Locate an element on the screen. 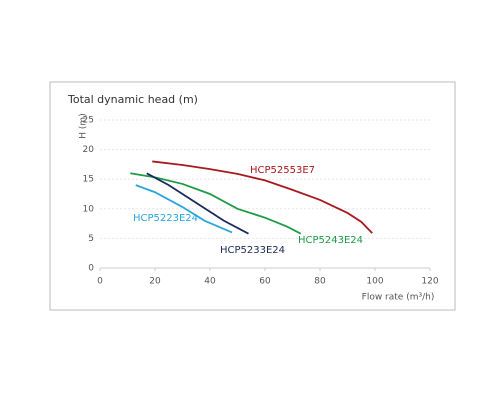 The width and height of the screenshot is (500, 400). chart-title: Total dynamic head (m) is located at coordinates (132, 99).